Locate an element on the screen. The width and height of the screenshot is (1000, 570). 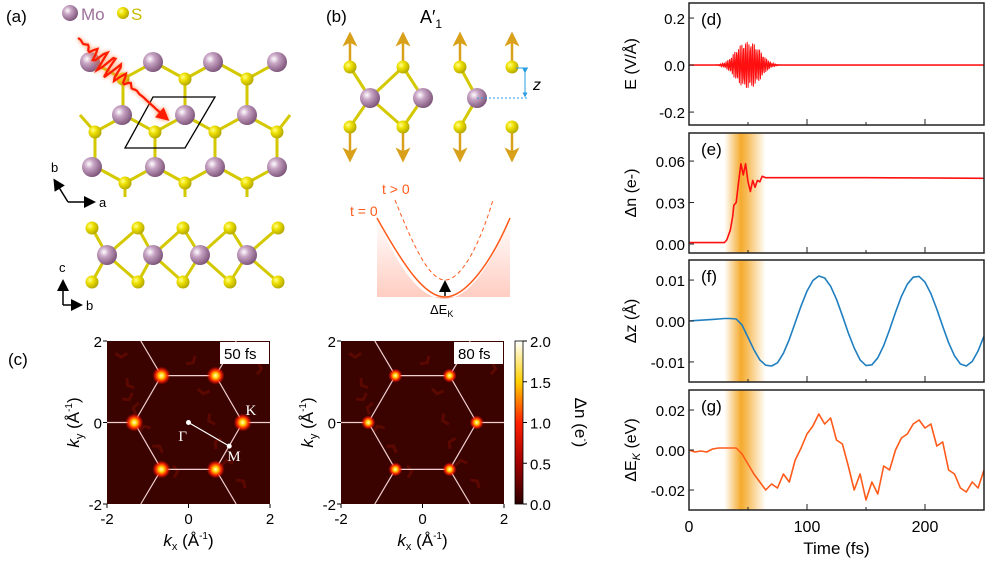
chart-e: 0.06 0.03 0.00 (e) Δn (e-) is located at coordinates (804, 193).